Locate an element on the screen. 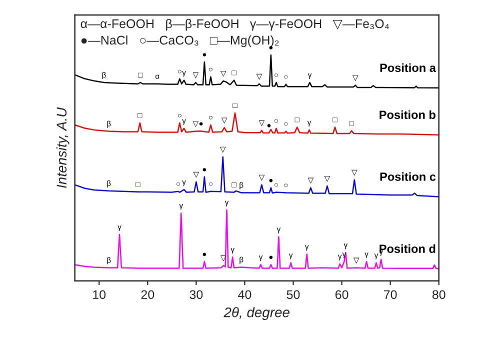 The width and height of the screenshot is (486, 340). text: ▽—Fe₃O₄ is located at coordinates (360, 24).